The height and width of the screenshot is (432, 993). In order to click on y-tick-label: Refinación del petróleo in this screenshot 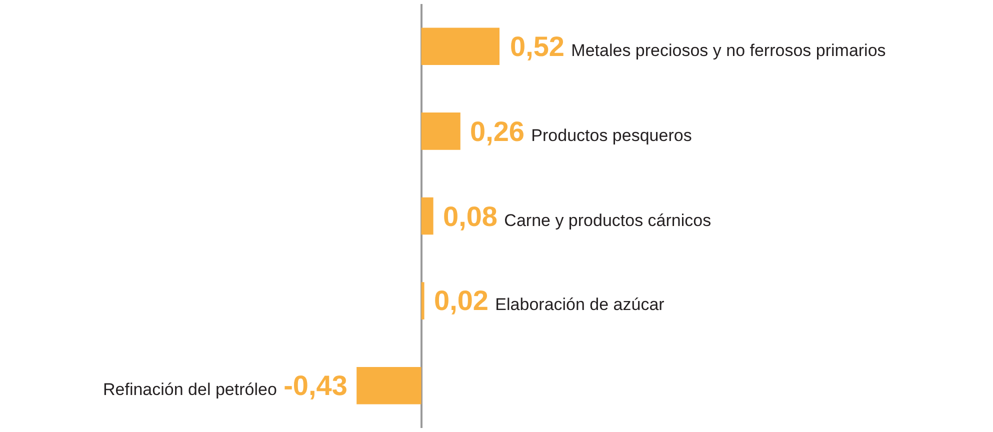, I will do `click(190, 389)`.